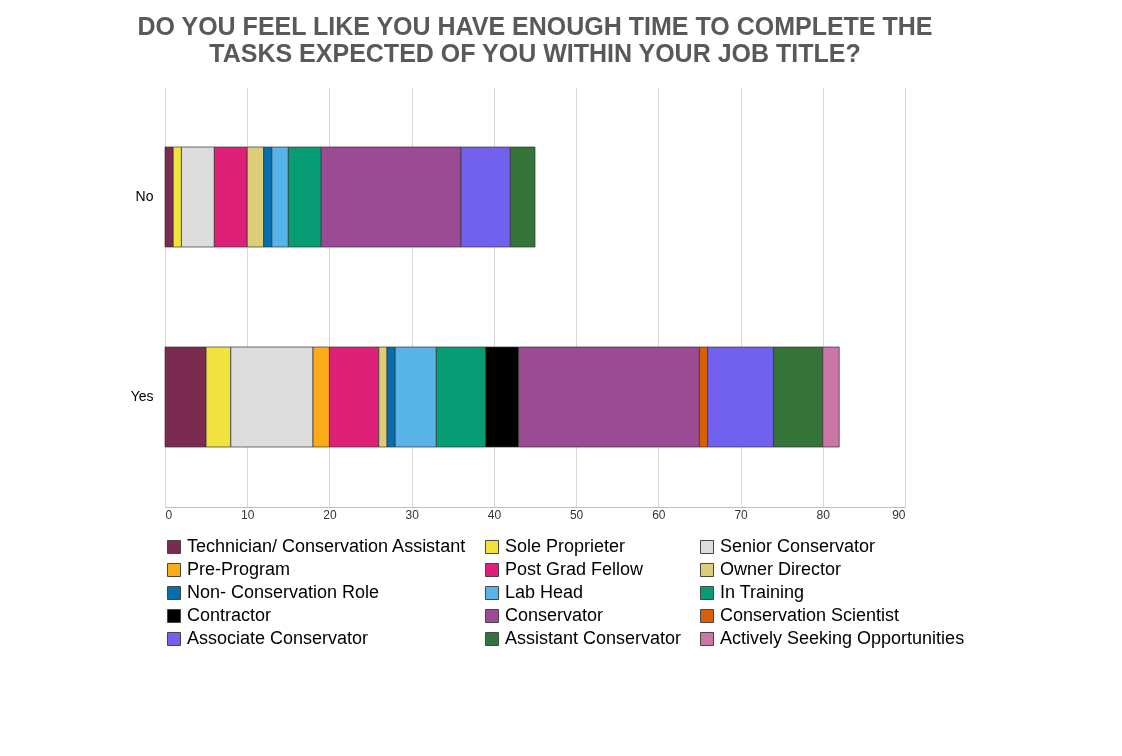 This screenshot has width=1122, height=756. I want to click on legend-label: Owner Director, so click(781, 569).